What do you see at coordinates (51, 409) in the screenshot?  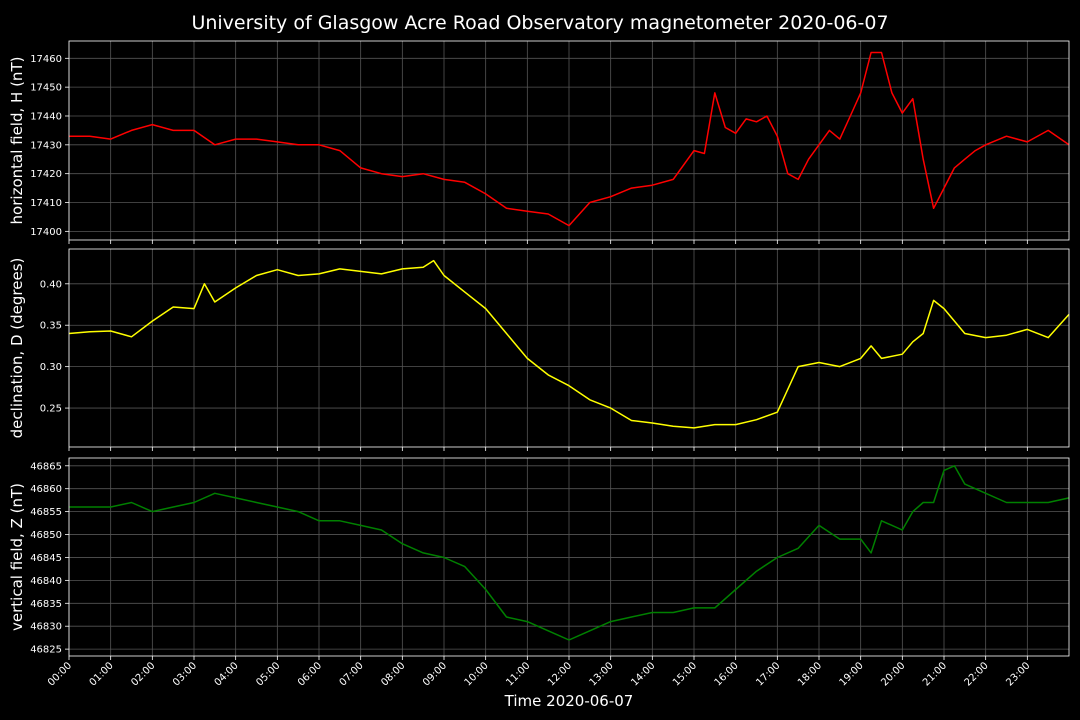 I see `y-tick-label: 0.25` at bounding box center [51, 409].